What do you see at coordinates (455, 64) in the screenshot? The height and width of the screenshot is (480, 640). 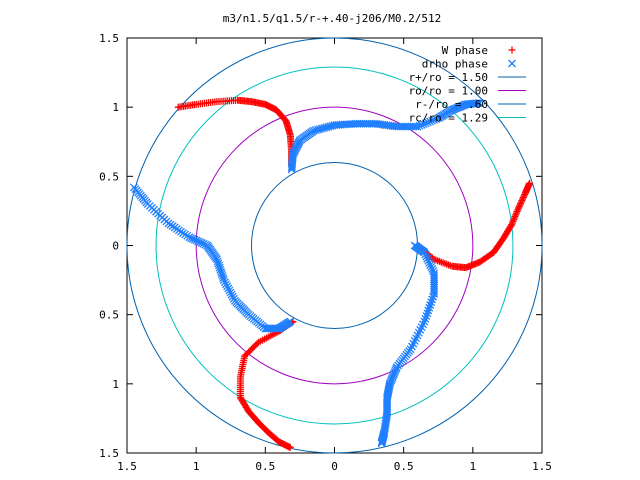 I see `legend-label: drho phase` at bounding box center [455, 64].